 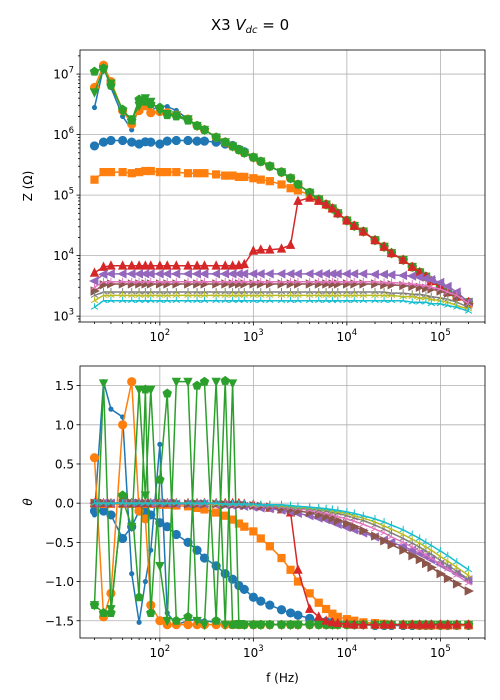 I want to click on figure-title: X3 Vdc = 0, so click(x=250, y=26).